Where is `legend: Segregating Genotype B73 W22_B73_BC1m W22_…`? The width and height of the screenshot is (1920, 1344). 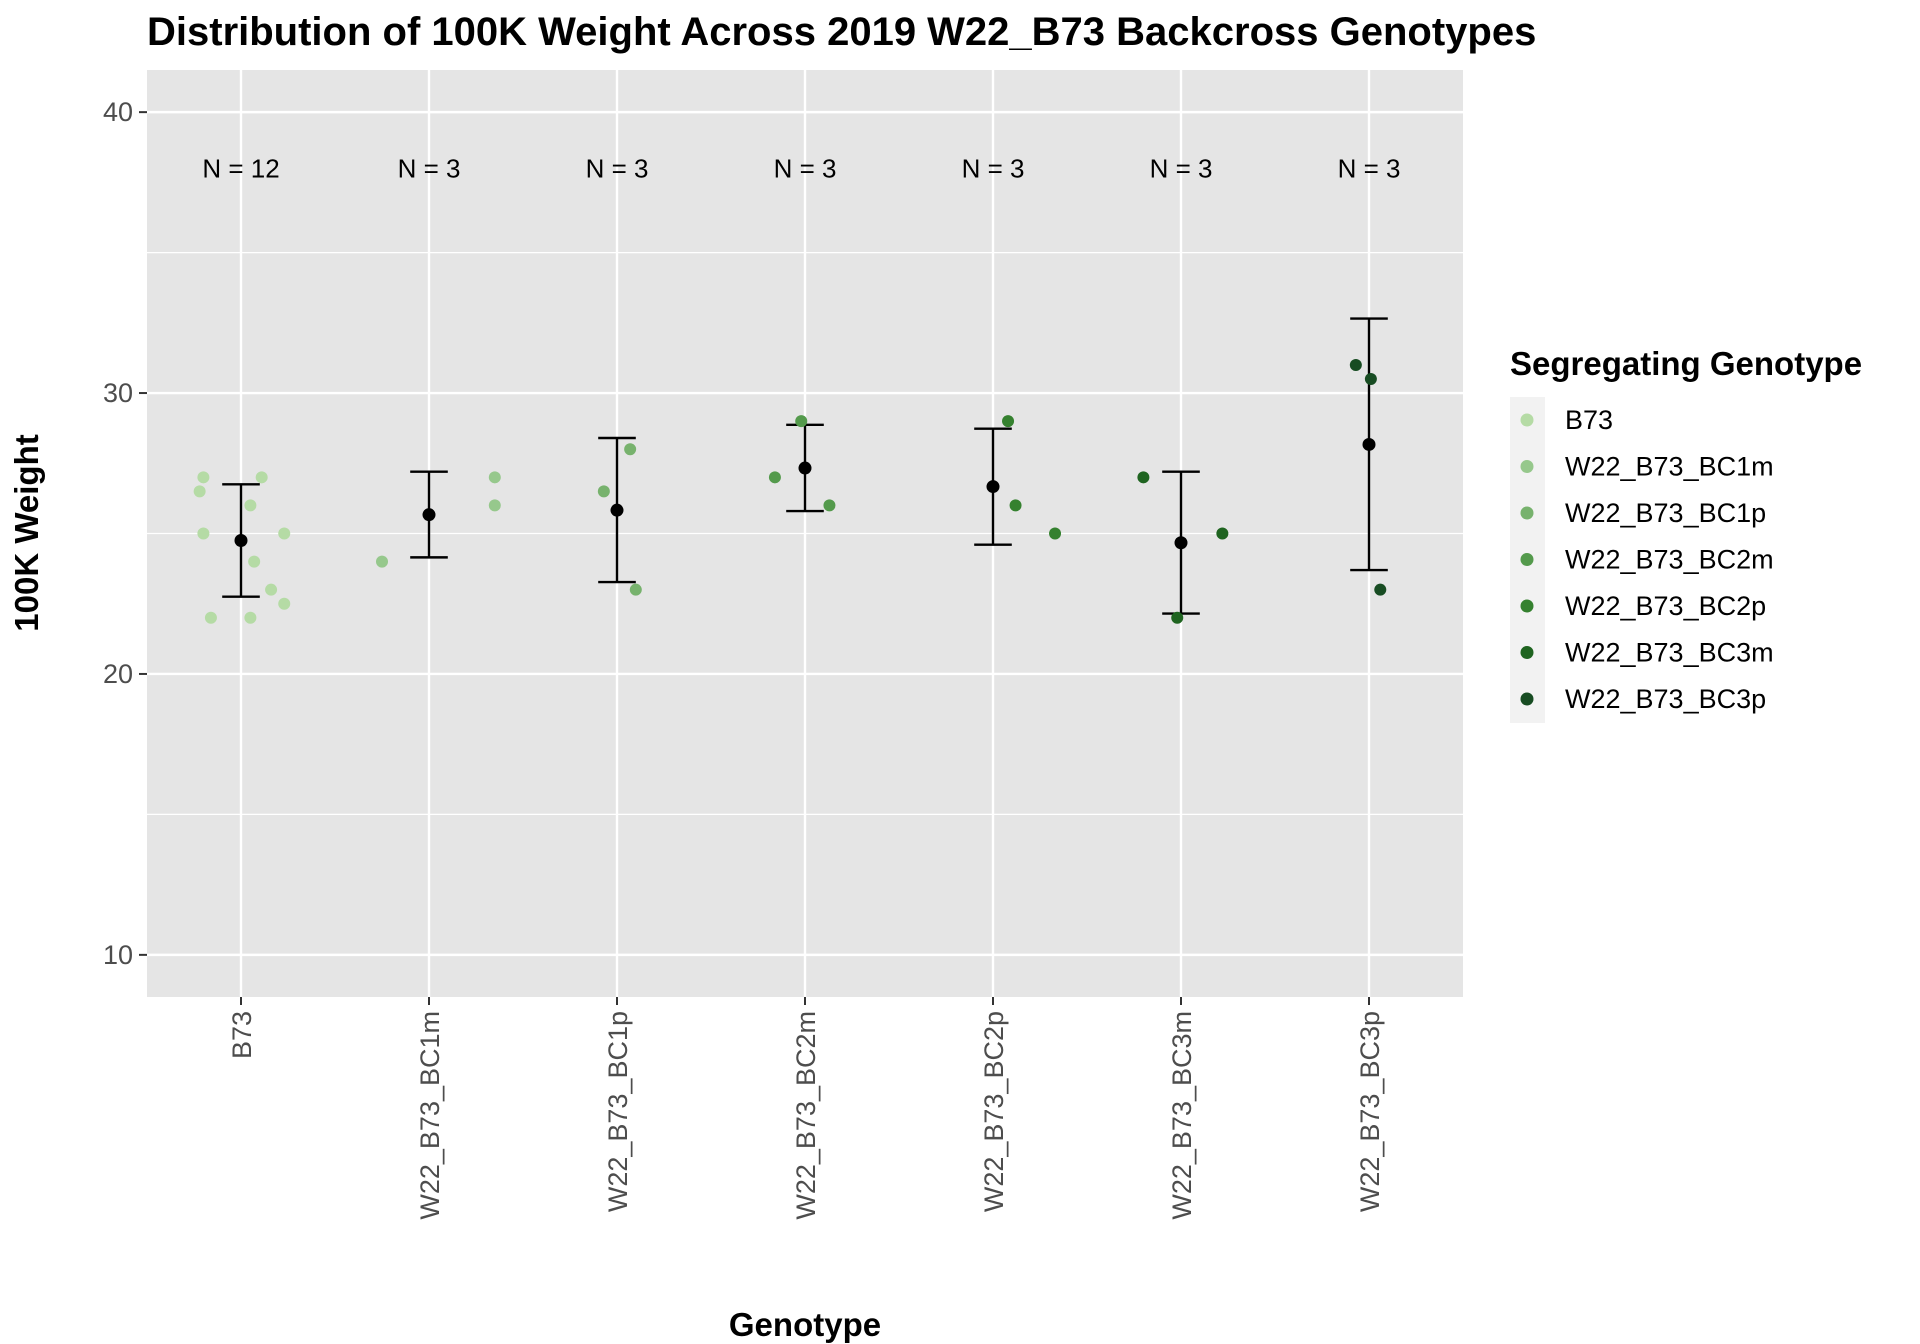
legend: Segregating Genotype B73 W22_B73_BC1m W22_… is located at coordinates (1686, 534).